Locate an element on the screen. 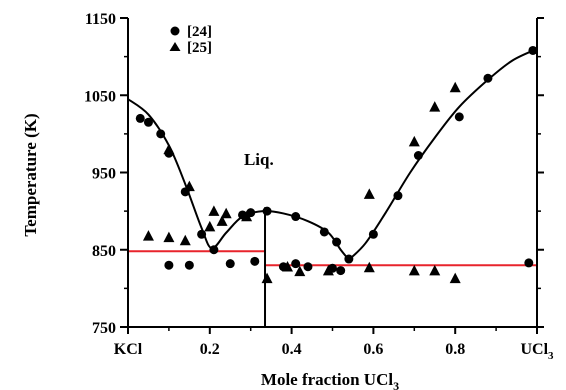 The height and width of the screenshot is (390, 566). x-tick-label-text: 0.6 is located at coordinates (373, 349).